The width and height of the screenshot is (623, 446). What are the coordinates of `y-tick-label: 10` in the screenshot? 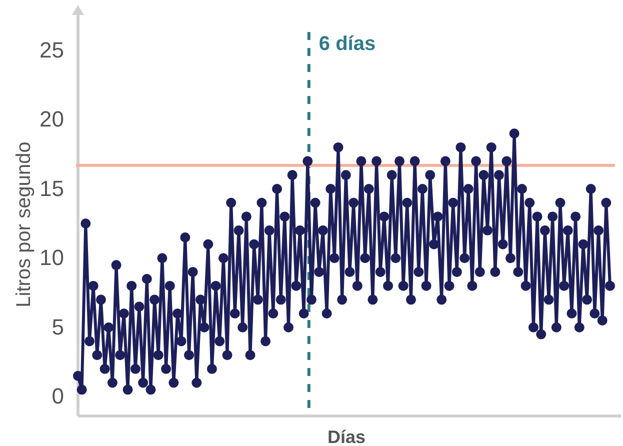 It's located at (52, 257).